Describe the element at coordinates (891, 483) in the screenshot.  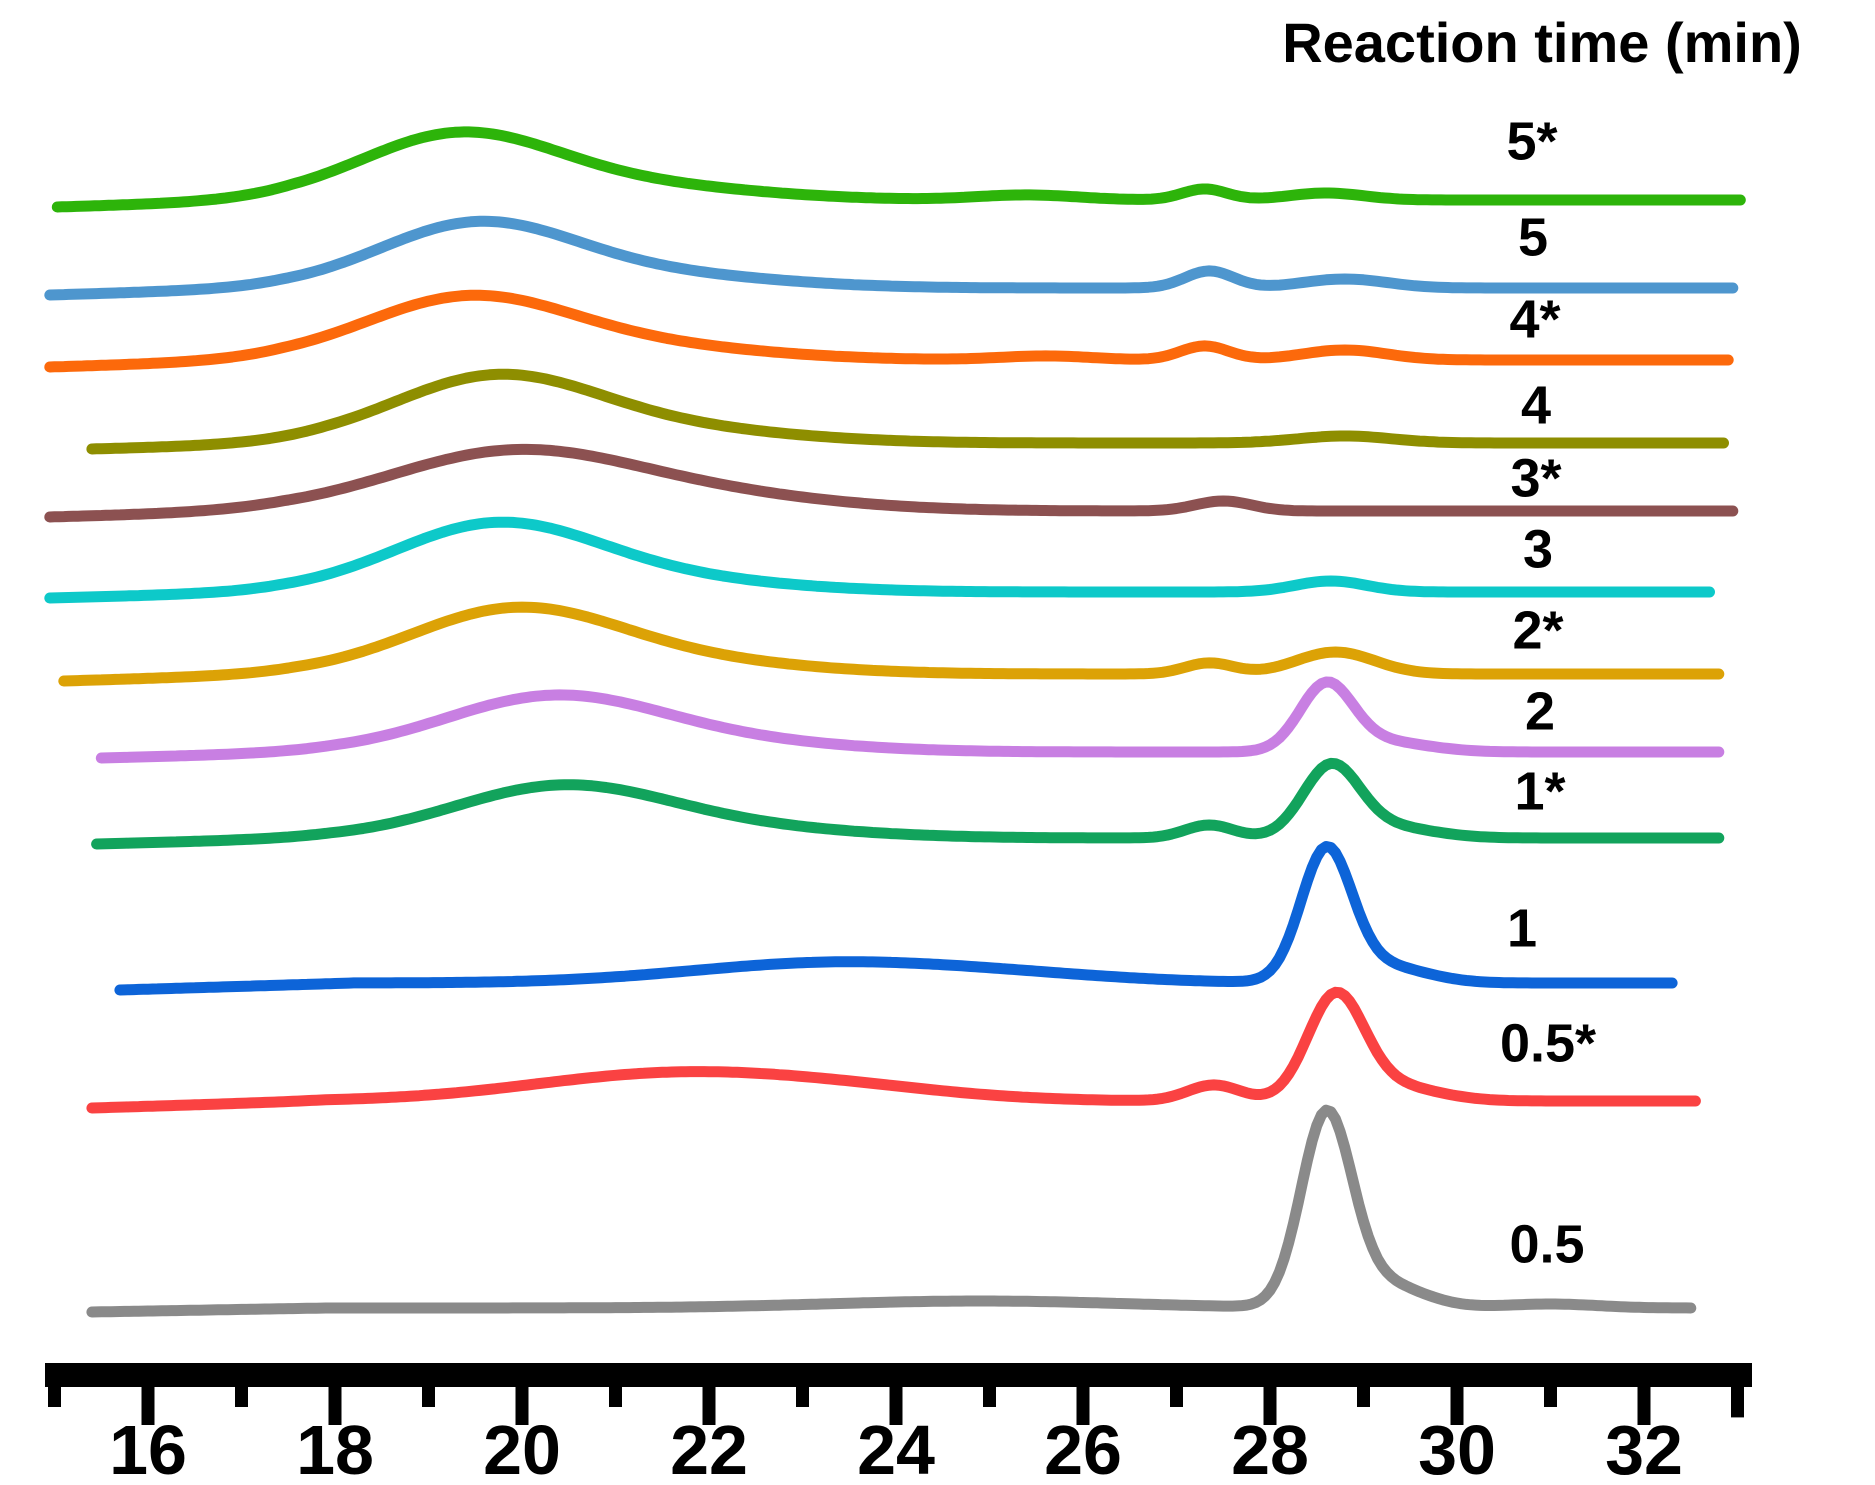
I see `trace-3*` at that location.